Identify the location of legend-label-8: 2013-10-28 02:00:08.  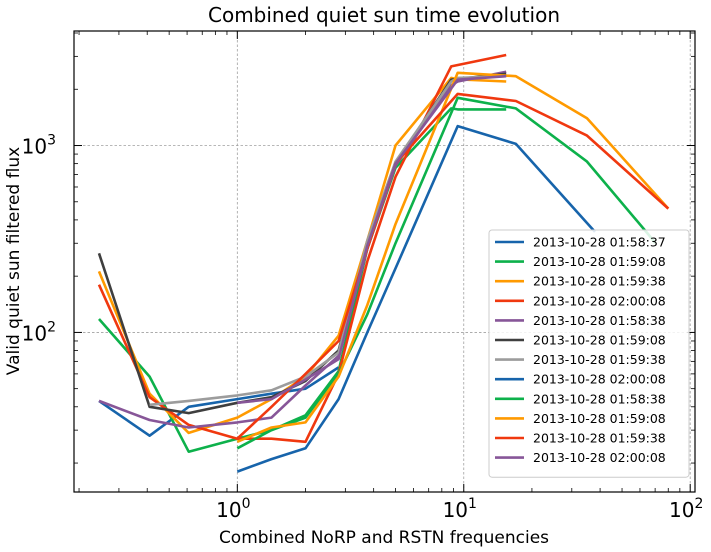
(599, 379).